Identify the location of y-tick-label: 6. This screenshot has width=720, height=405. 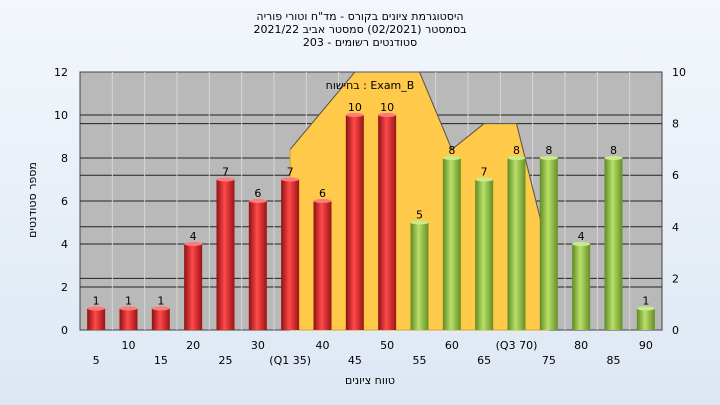
(64, 201).